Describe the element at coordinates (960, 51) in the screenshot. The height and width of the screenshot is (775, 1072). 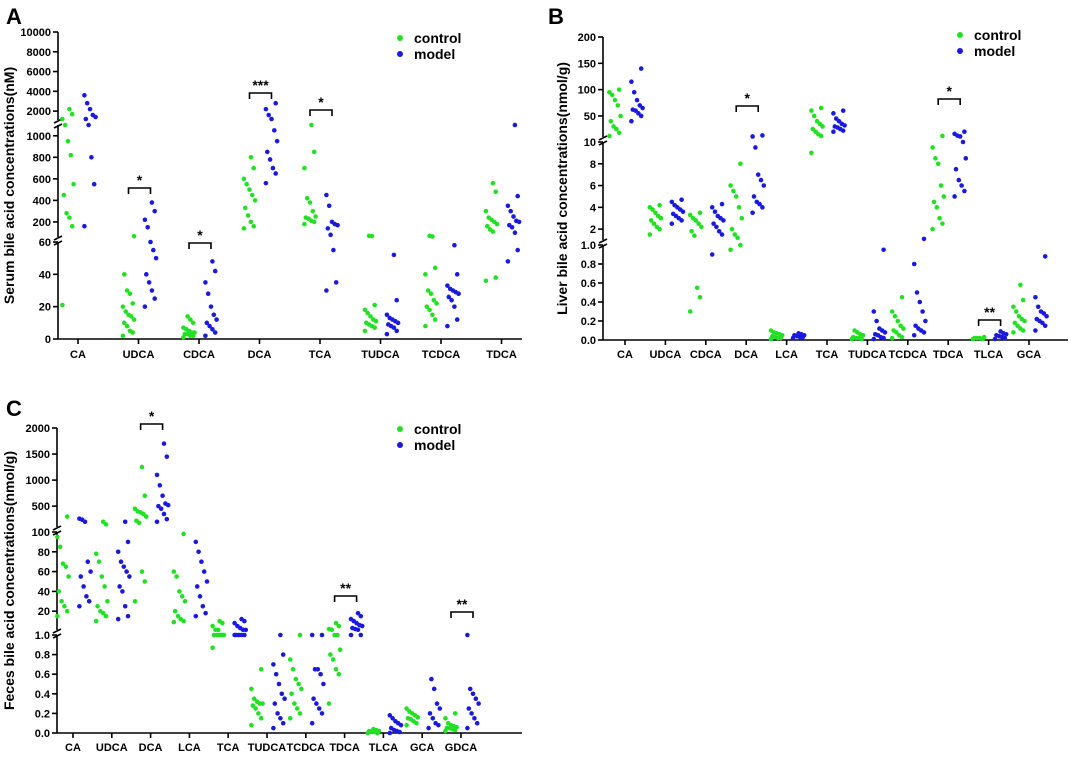
I see `legend-marker-model` at that location.